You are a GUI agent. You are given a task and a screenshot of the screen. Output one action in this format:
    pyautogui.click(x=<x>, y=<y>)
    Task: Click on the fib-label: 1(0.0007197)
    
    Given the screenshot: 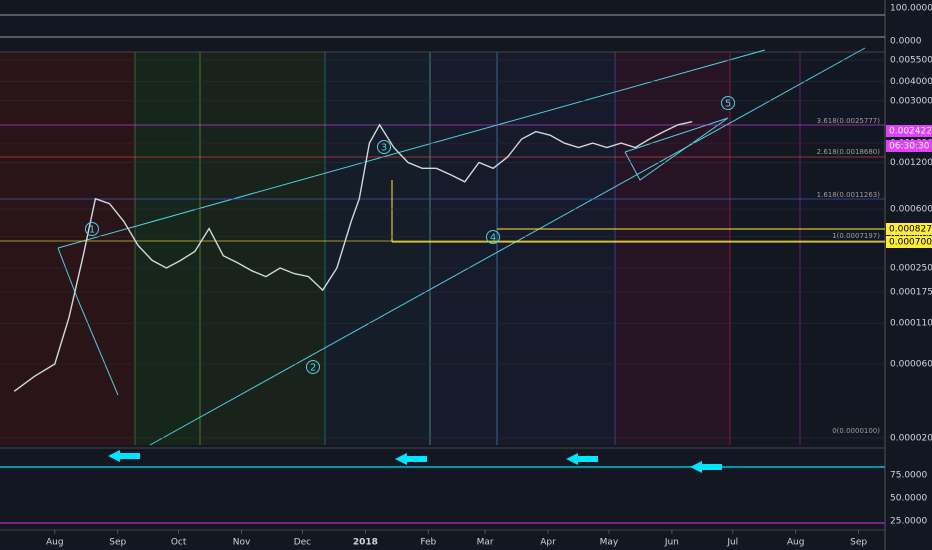 What is the action you would take?
    pyautogui.click(x=856, y=236)
    